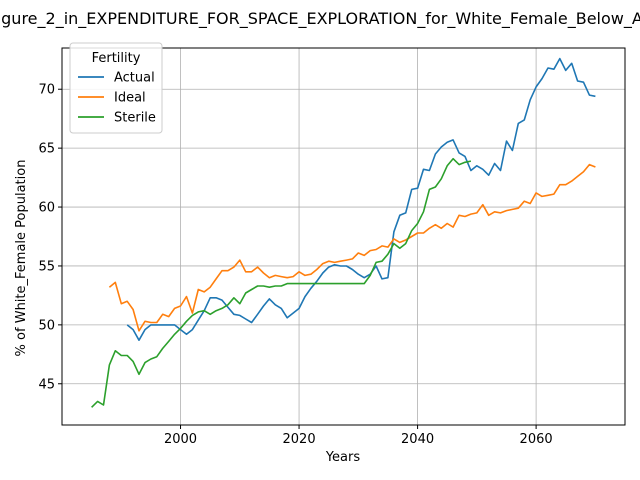 The height and width of the screenshot is (480, 640). I want to click on y-tick-label: 45, so click(46, 384).